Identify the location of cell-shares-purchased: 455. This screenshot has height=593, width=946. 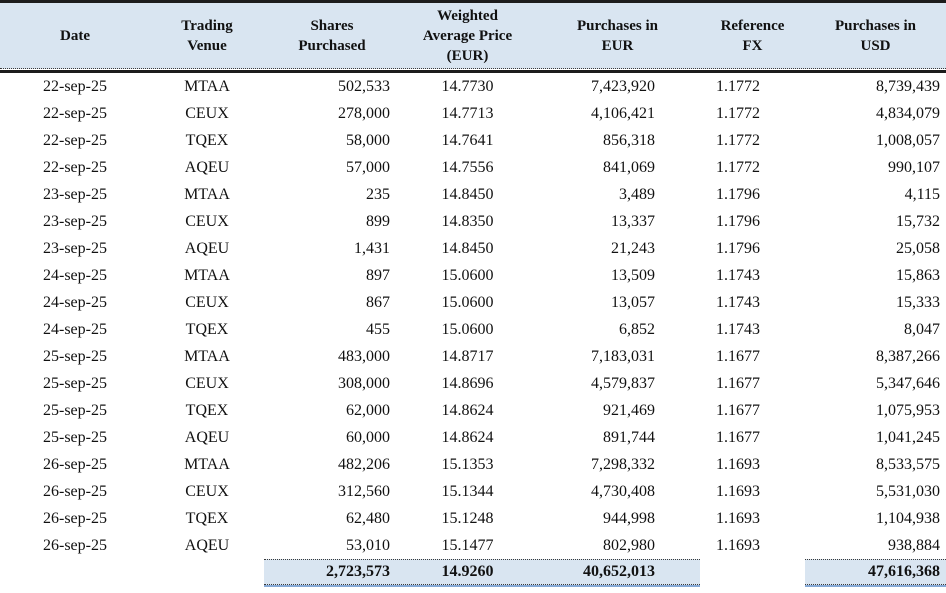
(378, 329).